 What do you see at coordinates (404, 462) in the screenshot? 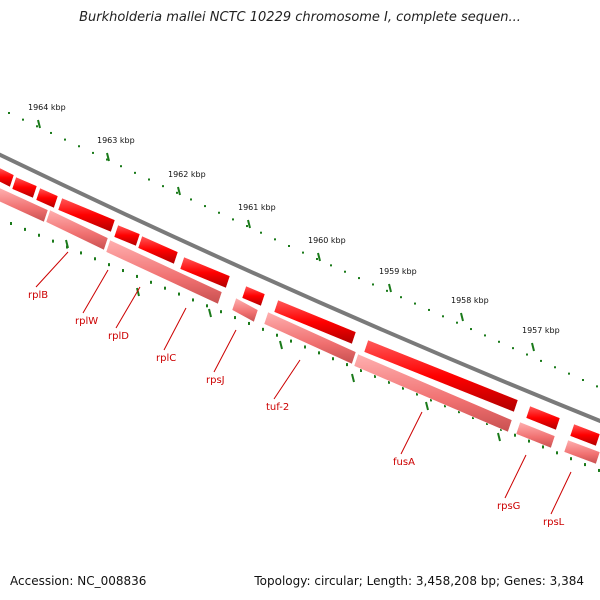
I see `gene-label: fusA` at bounding box center [404, 462].